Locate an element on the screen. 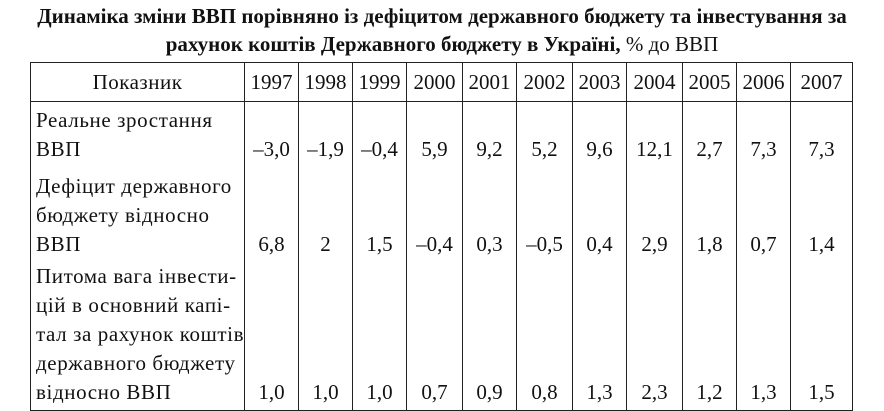  row-label-line: Питома вага інвести- is located at coordinates (136, 276).